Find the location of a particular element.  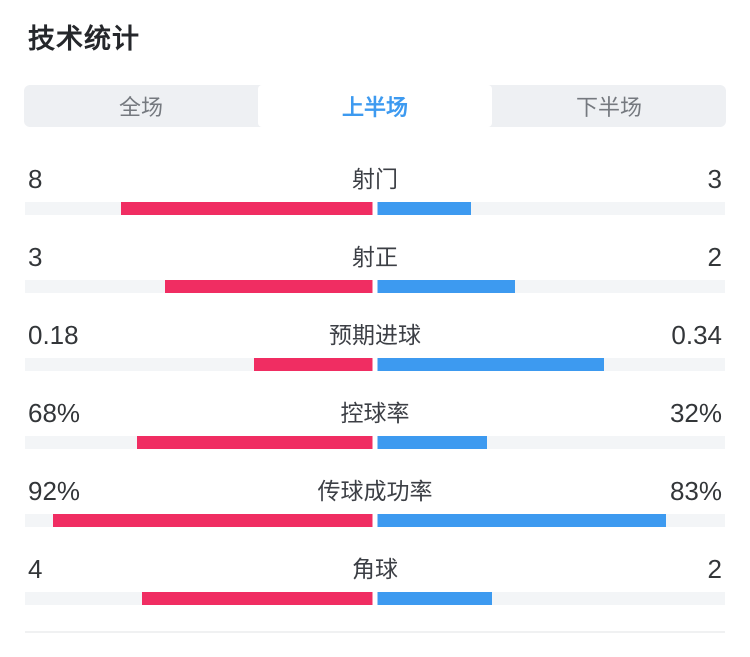

stat-text-line: 68% 控球率 32% is located at coordinates (375, 413).